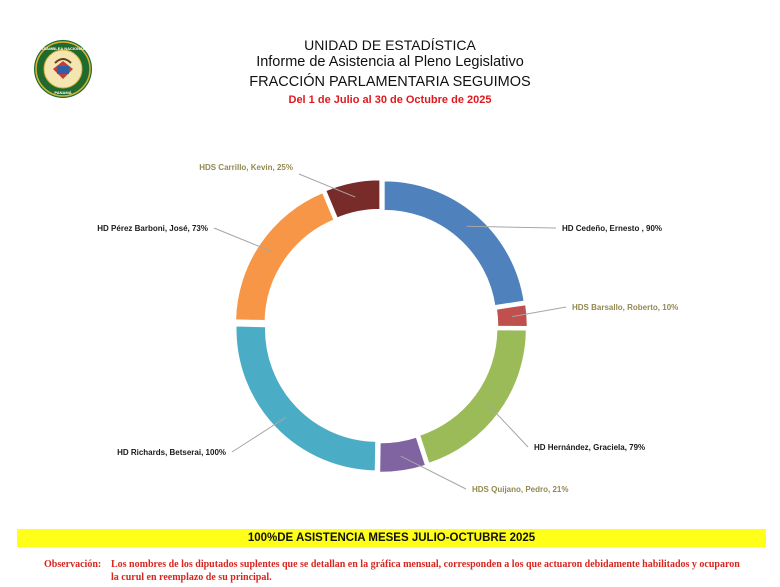  What do you see at coordinates (246, 167) in the screenshot?
I see `slice-label: HDS Carrillo, Kevin, 25%` at bounding box center [246, 167].